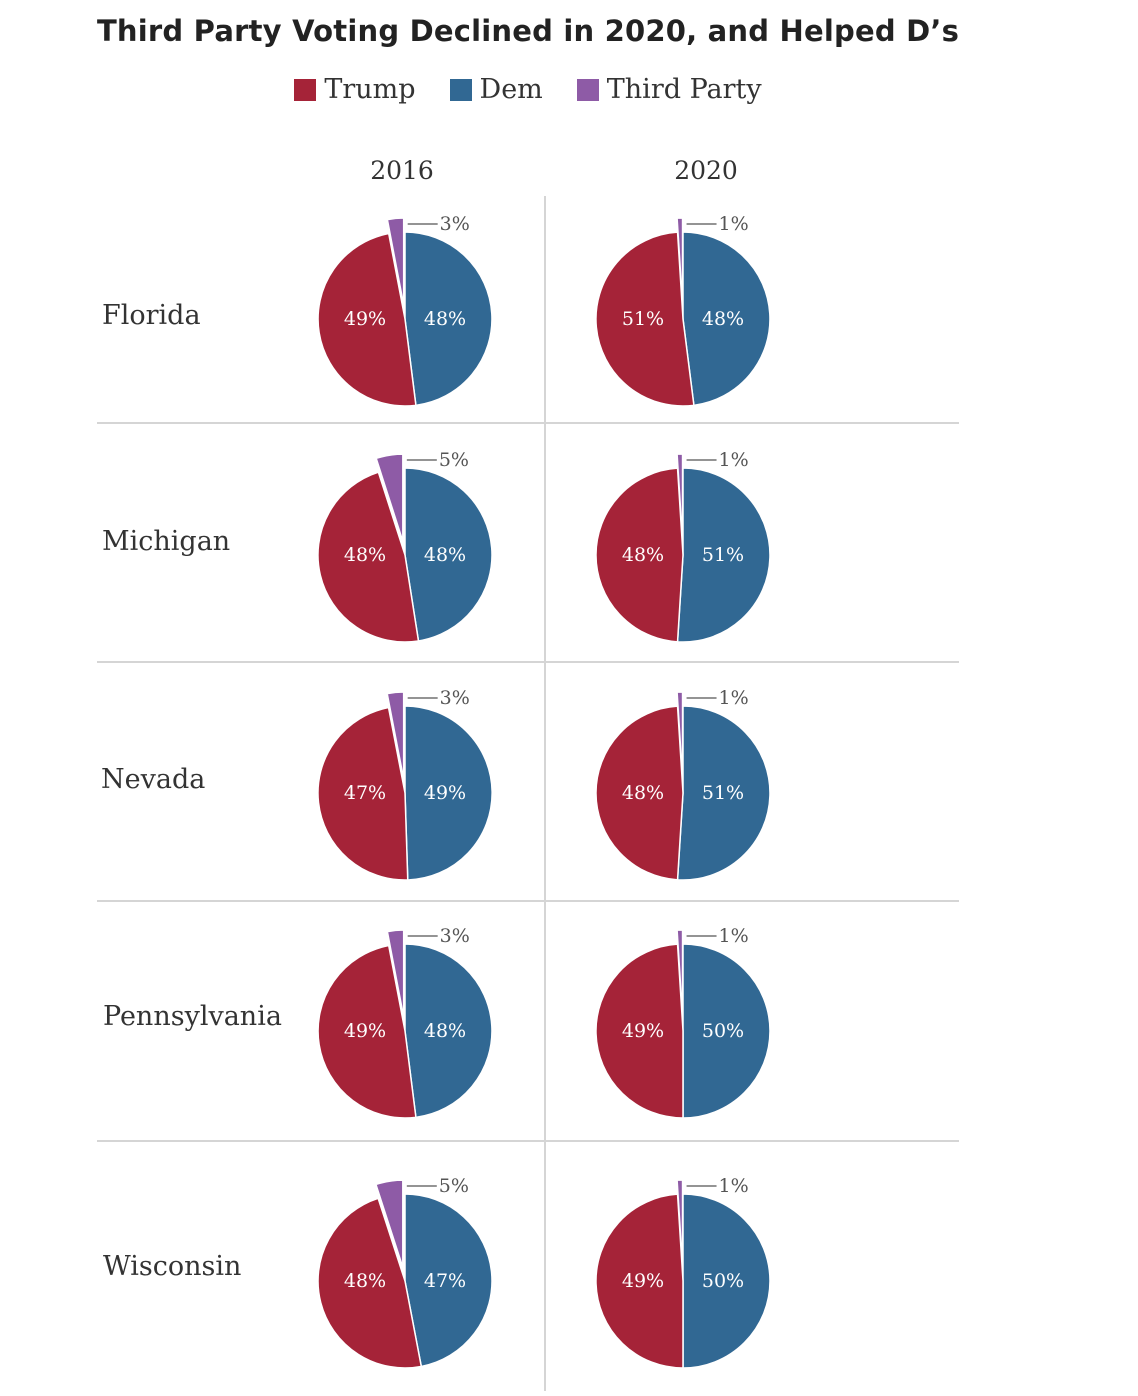 The height and width of the screenshot is (1396, 1138). I want to click on label-third-party-michigan-2020: 1%, so click(734, 460).